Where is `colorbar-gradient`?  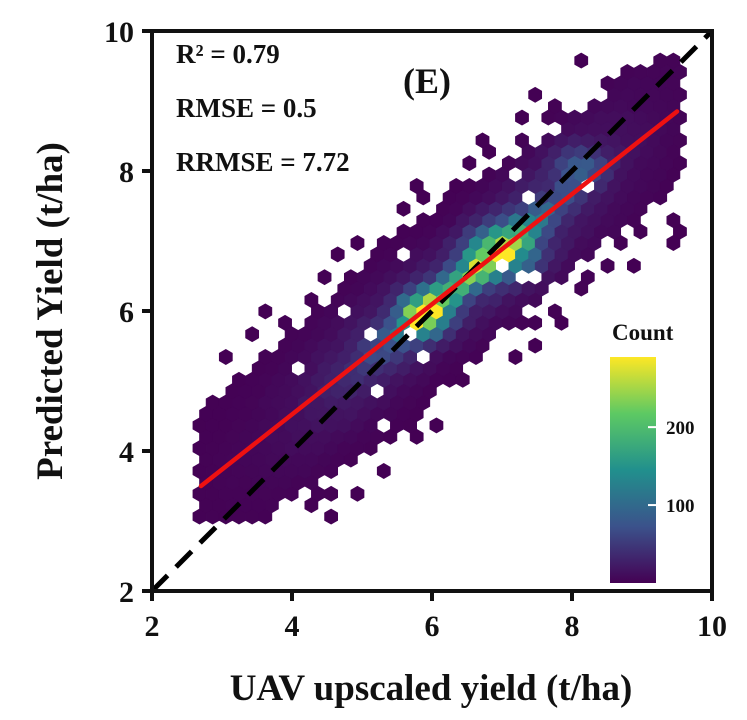
colorbar-gradient is located at coordinates (633, 470).